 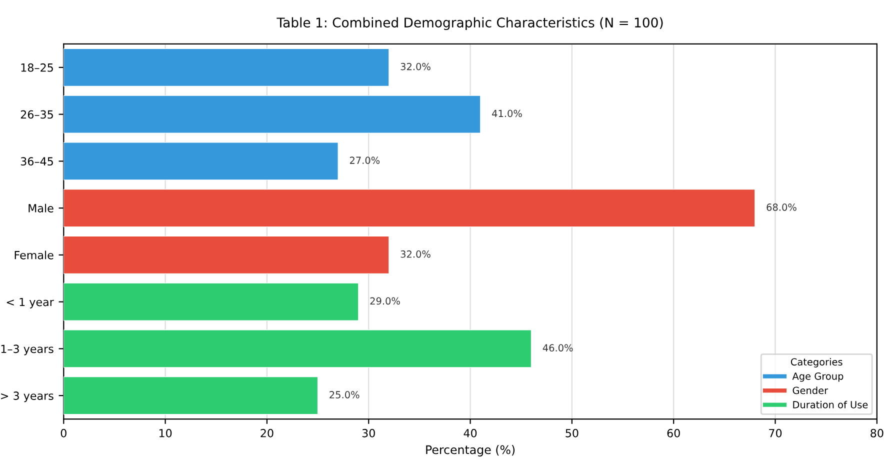 What do you see at coordinates (470, 450) in the screenshot?
I see `x-axis-title: Percentage (%)` at bounding box center [470, 450].